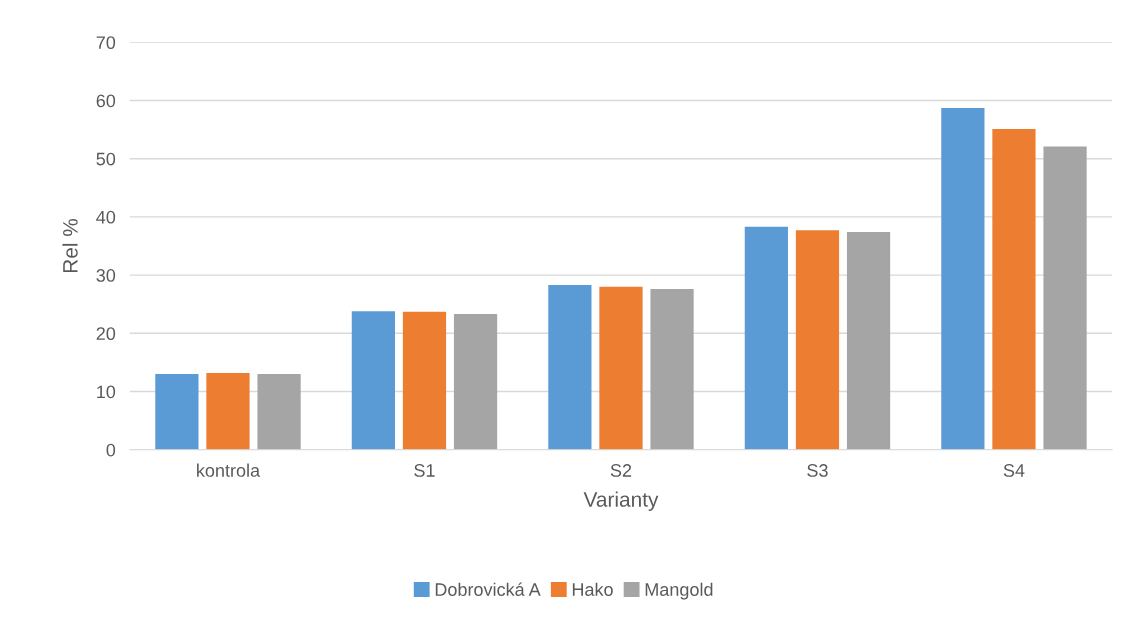  Describe the element at coordinates (70, 245) in the screenshot. I see `y-axis-title: Rel %` at that location.